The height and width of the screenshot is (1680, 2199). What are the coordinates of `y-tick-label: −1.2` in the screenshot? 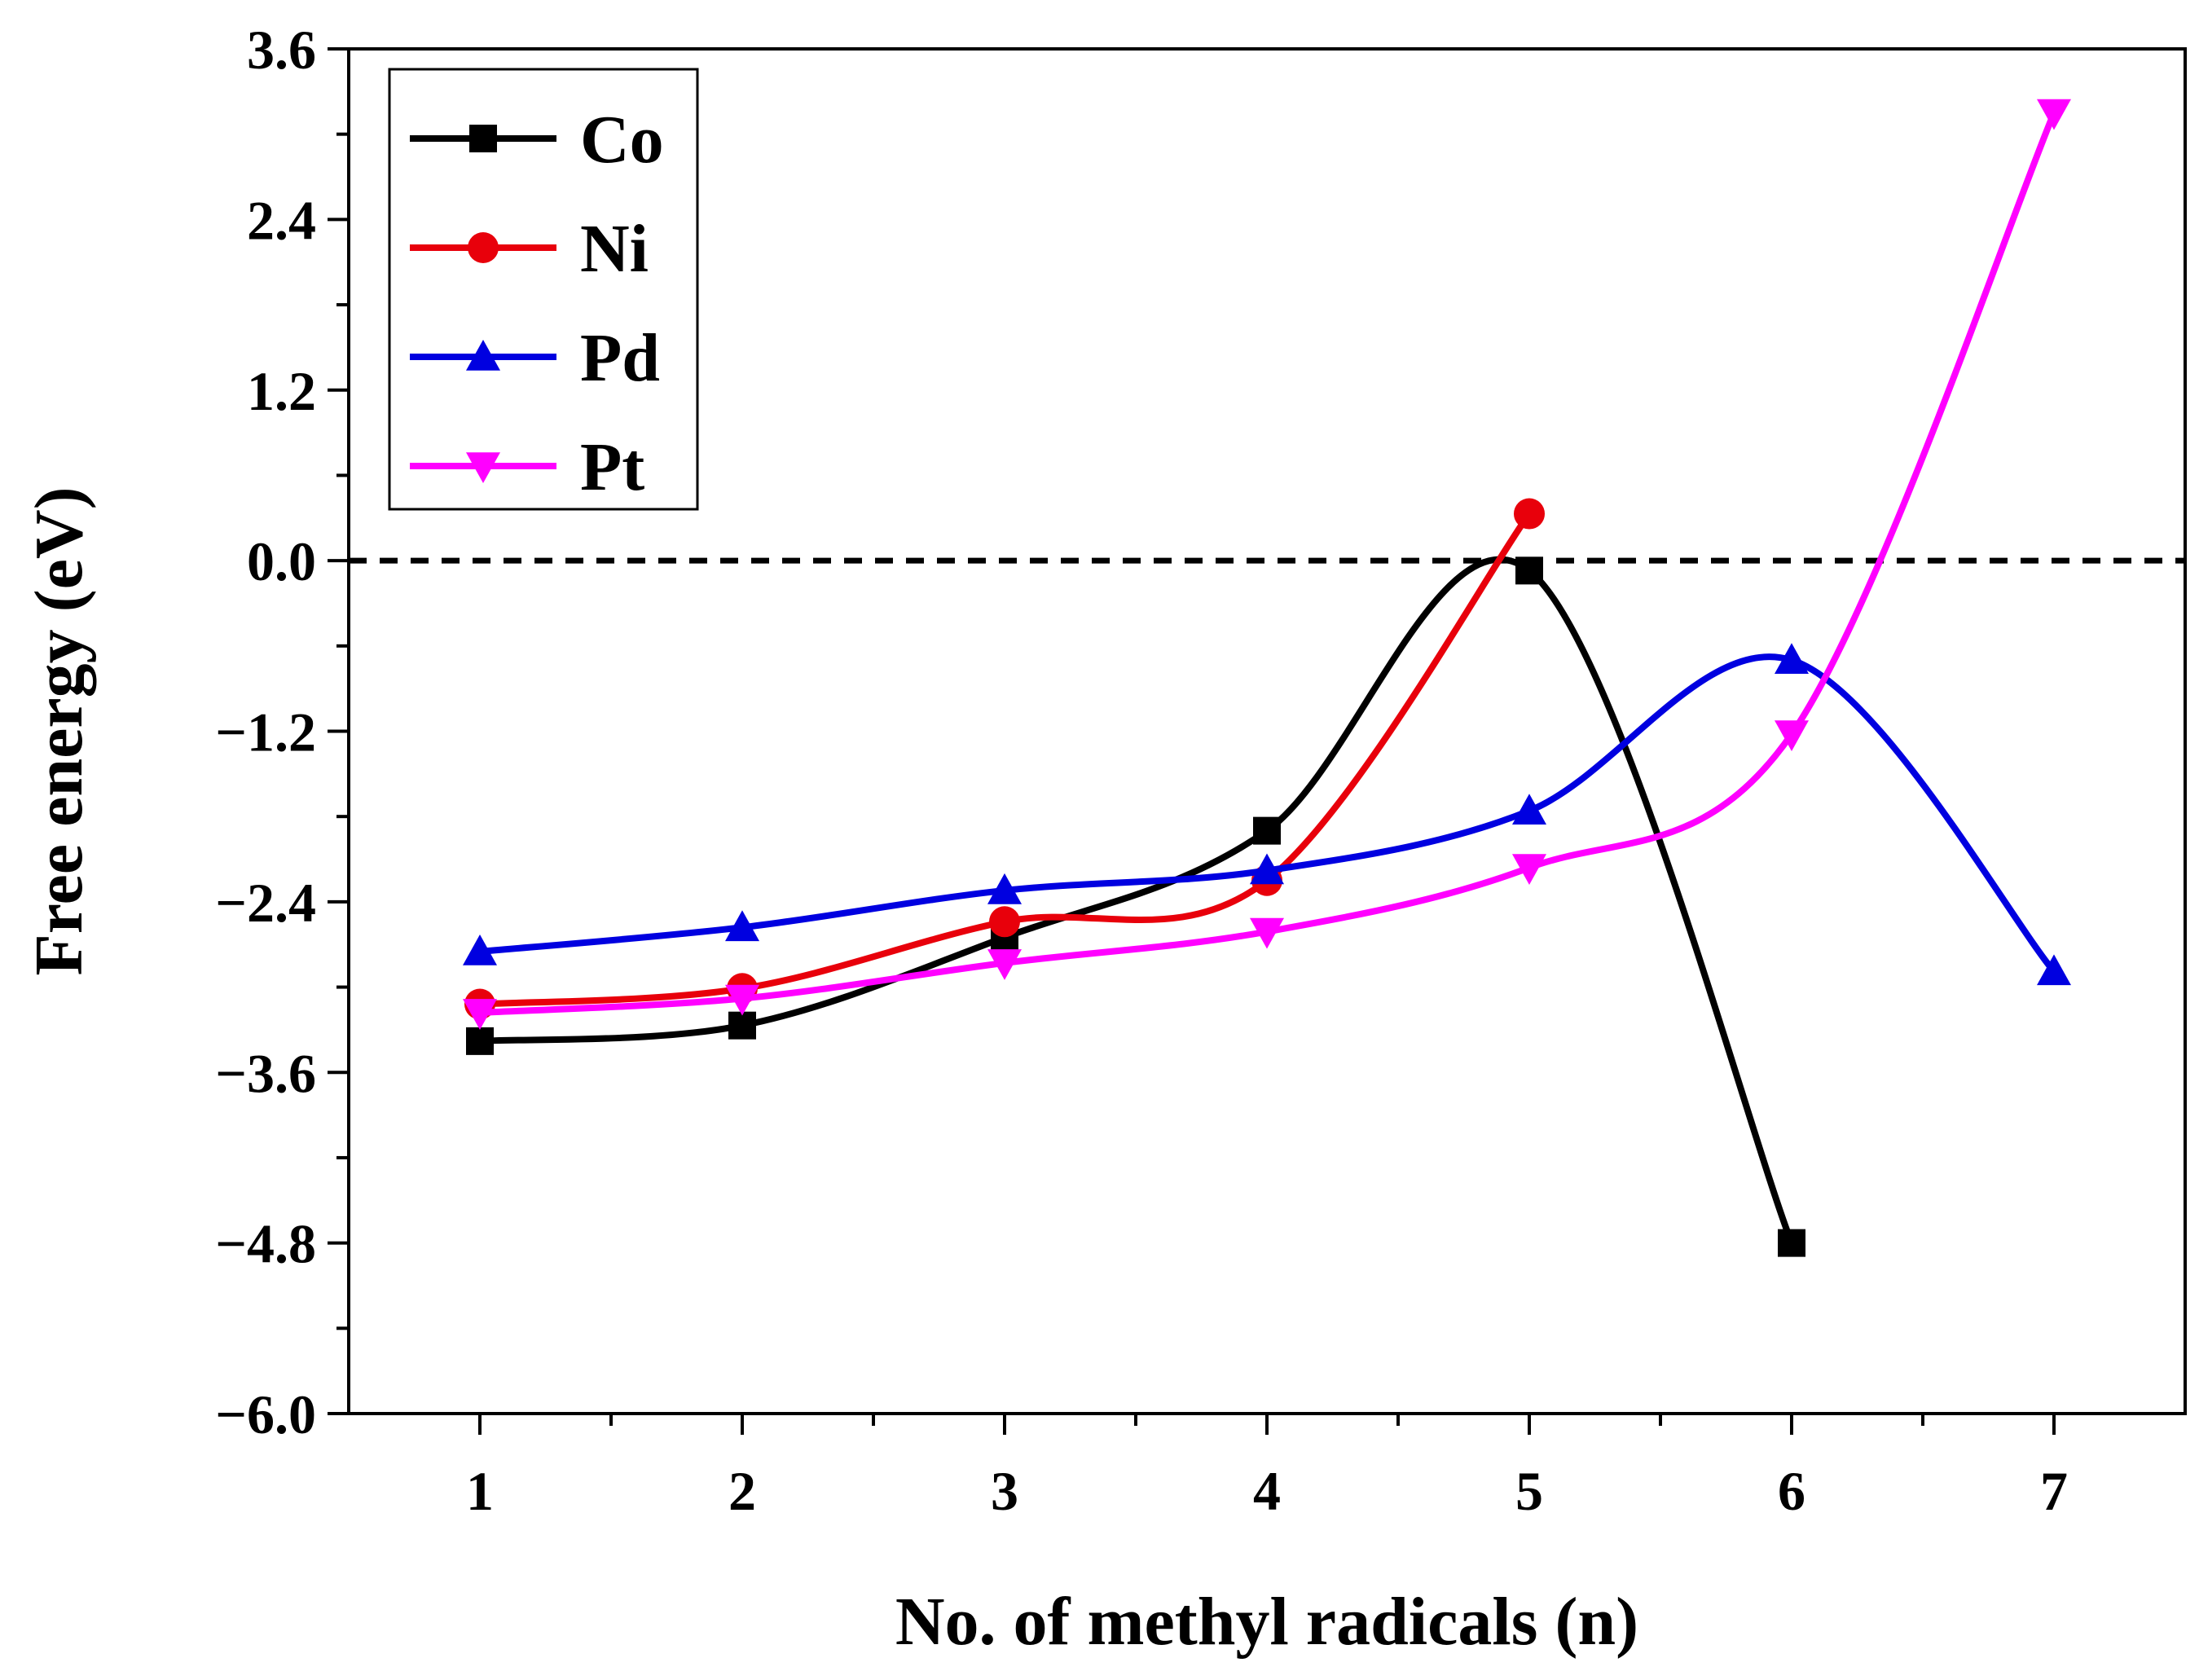 It's located at (265, 732).